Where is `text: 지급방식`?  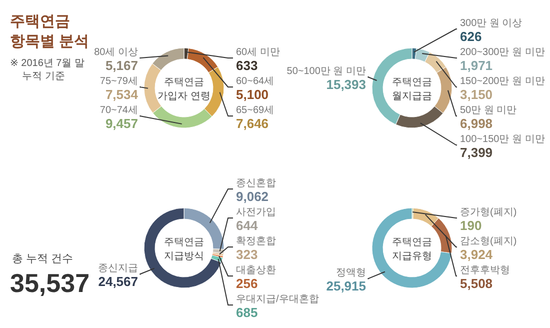
text: 지급방식 is located at coordinates (184, 256).